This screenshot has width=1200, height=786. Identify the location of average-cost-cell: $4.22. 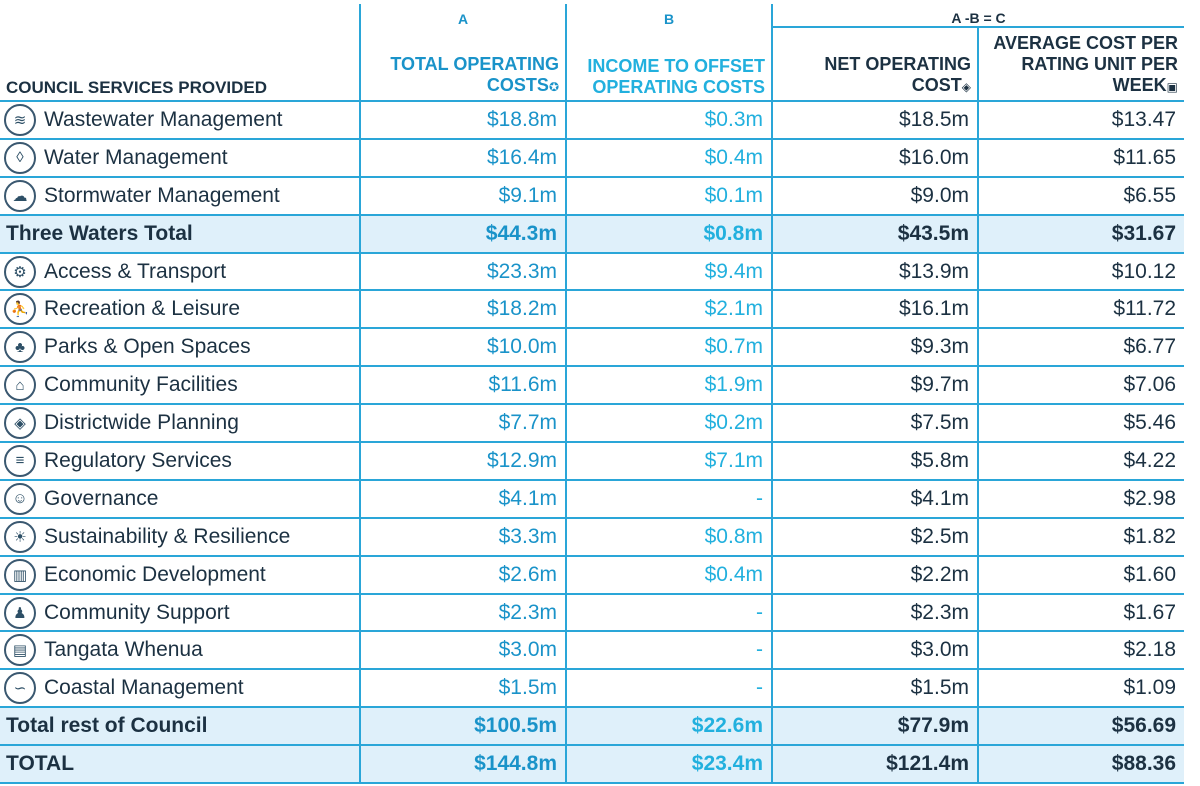
(1080, 460).